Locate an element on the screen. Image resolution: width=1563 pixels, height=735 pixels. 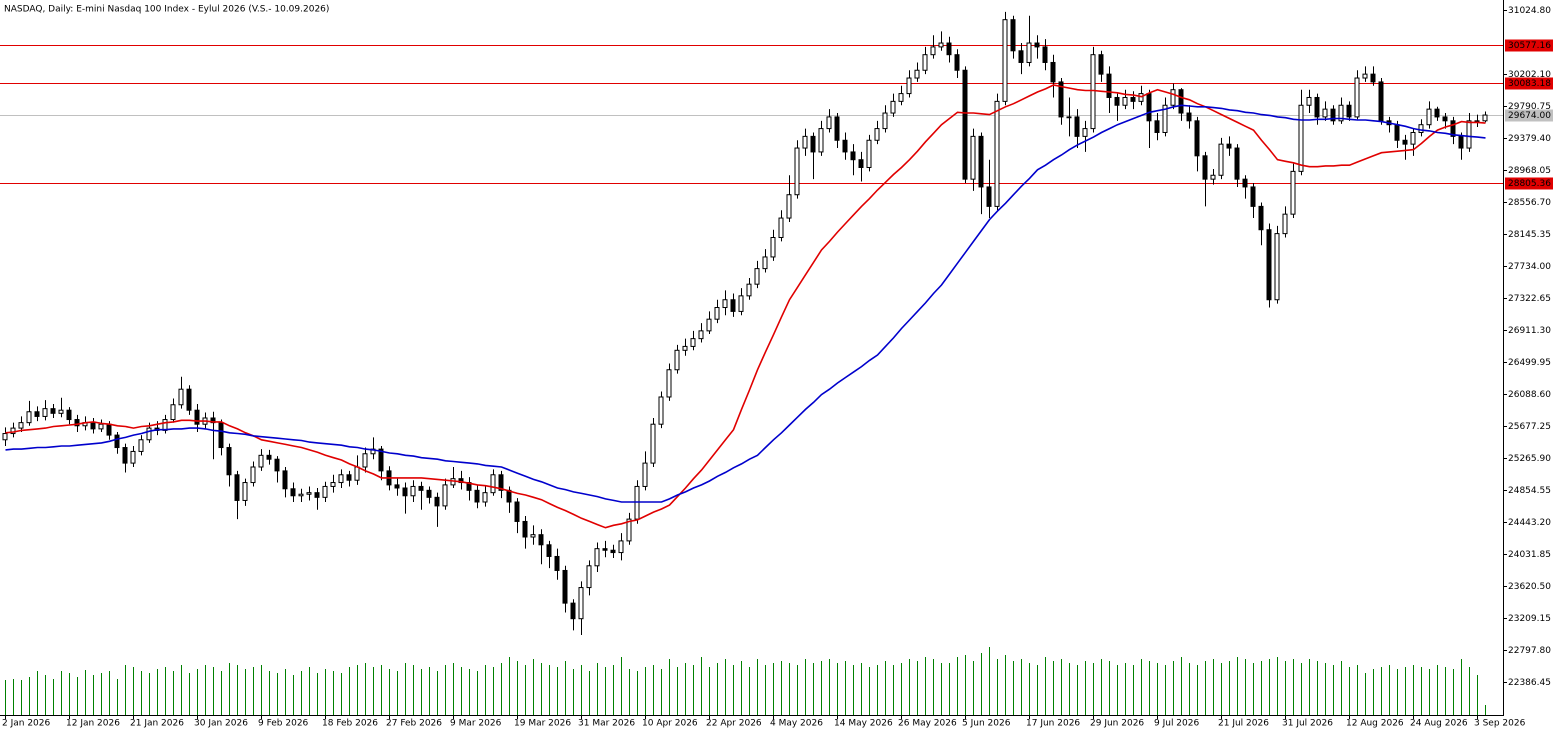
y-tick-label: 24031.85 is located at coordinates (1529, 555).